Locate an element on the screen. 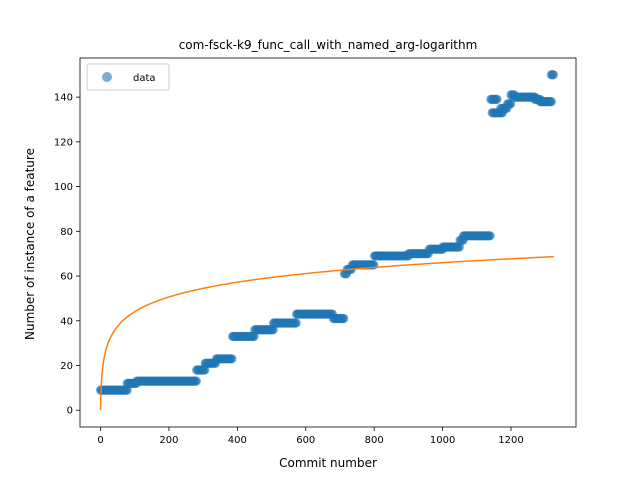  y-tick-label: 120 is located at coordinates (63, 142).